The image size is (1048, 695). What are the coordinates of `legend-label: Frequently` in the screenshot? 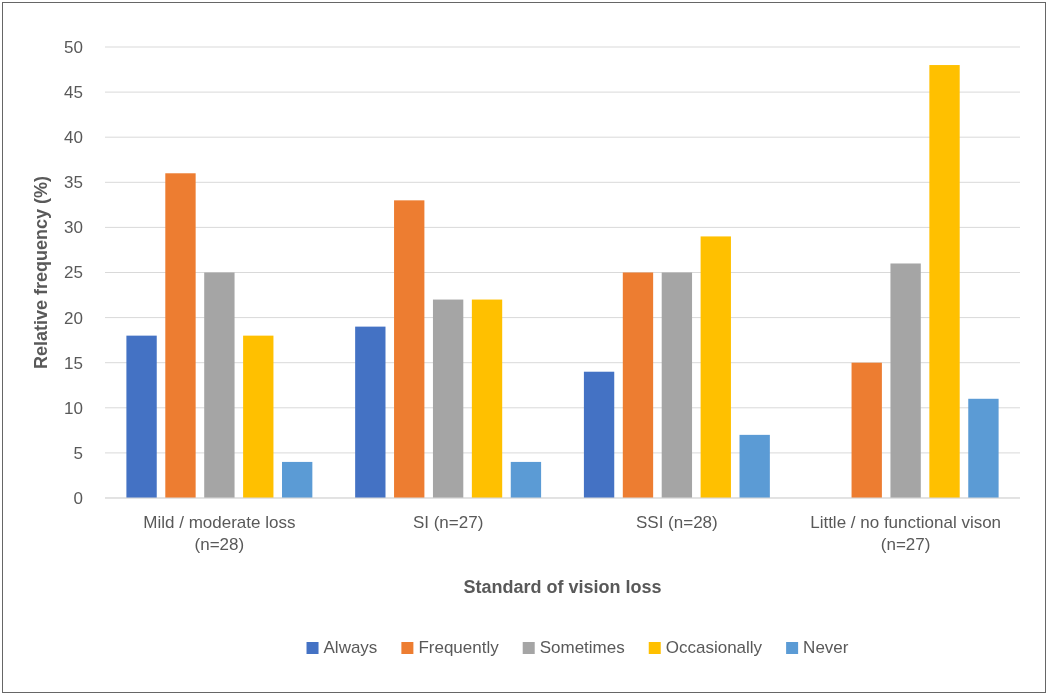 It's located at (459, 647).